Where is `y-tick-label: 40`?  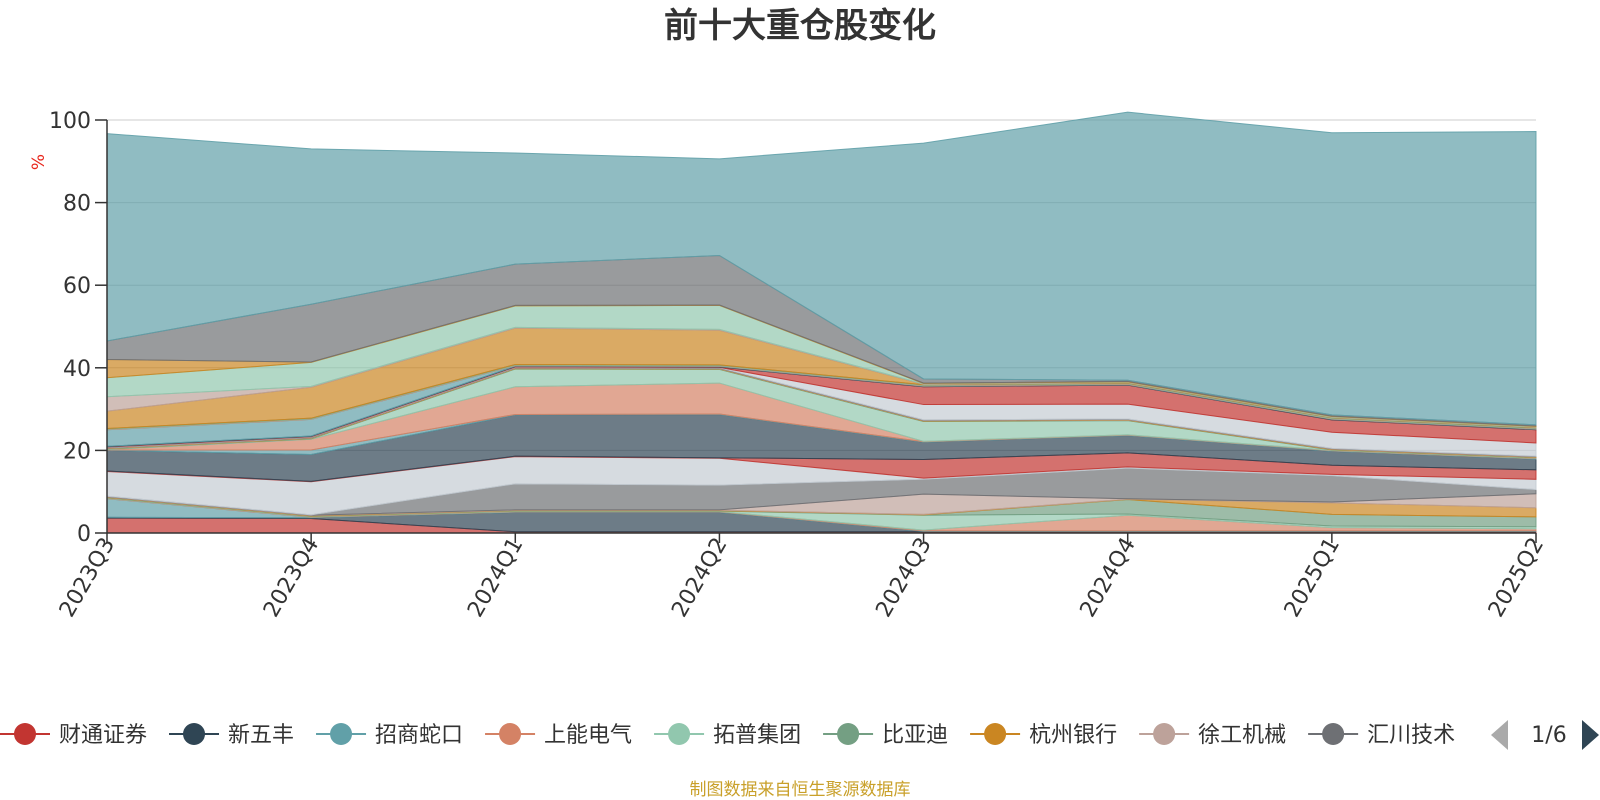
y-tick-label: 40 is located at coordinates (77, 369).